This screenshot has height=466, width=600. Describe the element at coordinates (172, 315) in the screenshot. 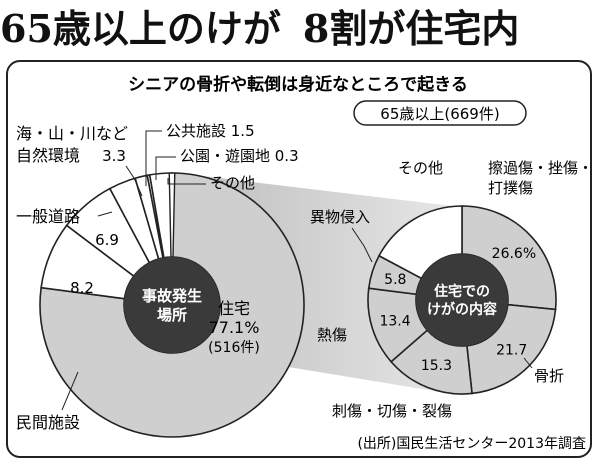

I see `pie1-center-label-2: 場所` at that location.